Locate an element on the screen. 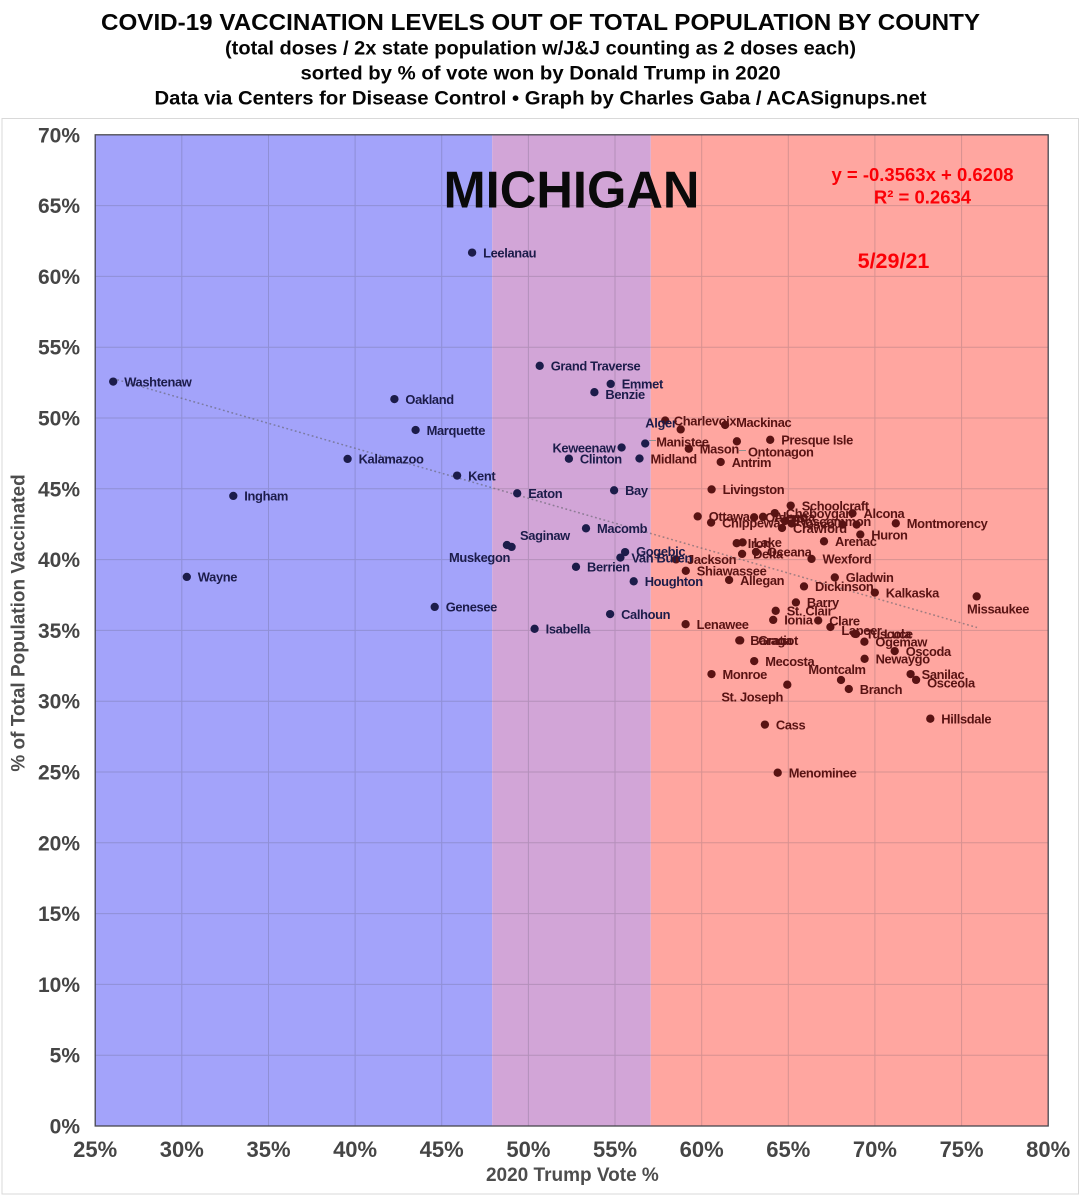  svg-text: Hillsdale is located at coordinates (966, 719).